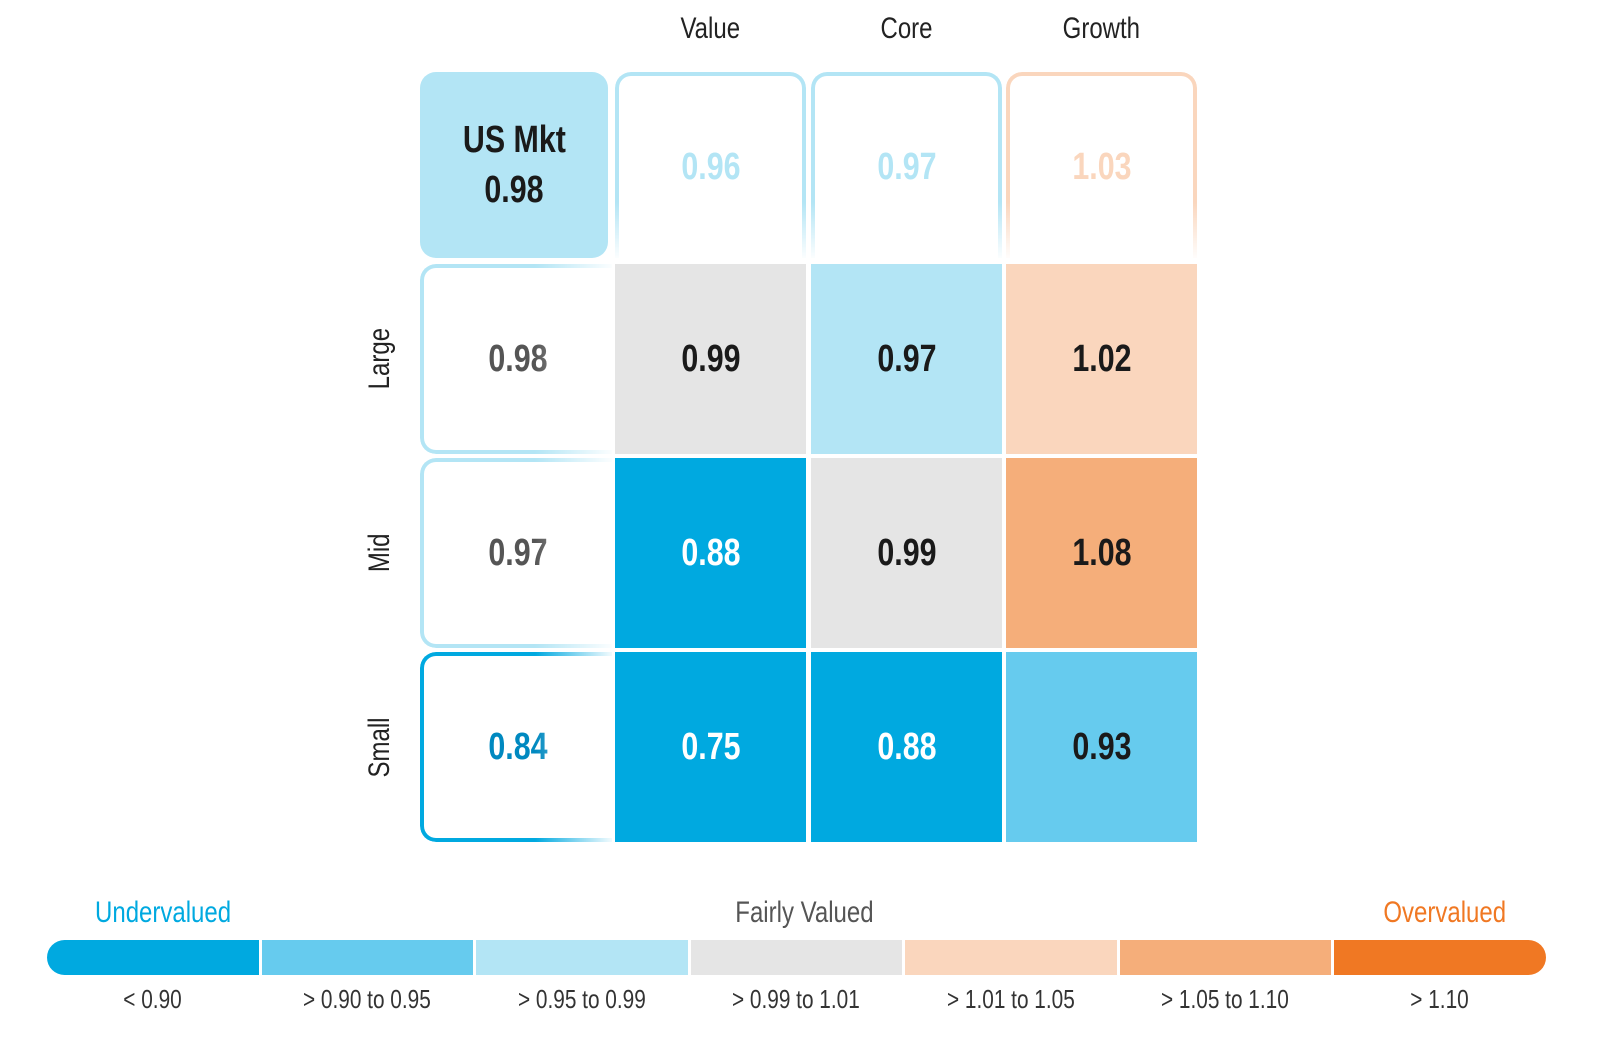 This screenshot has height=1052, width=1600. I want to click on row-total-cell-label: 0.97, so click(518, 552).